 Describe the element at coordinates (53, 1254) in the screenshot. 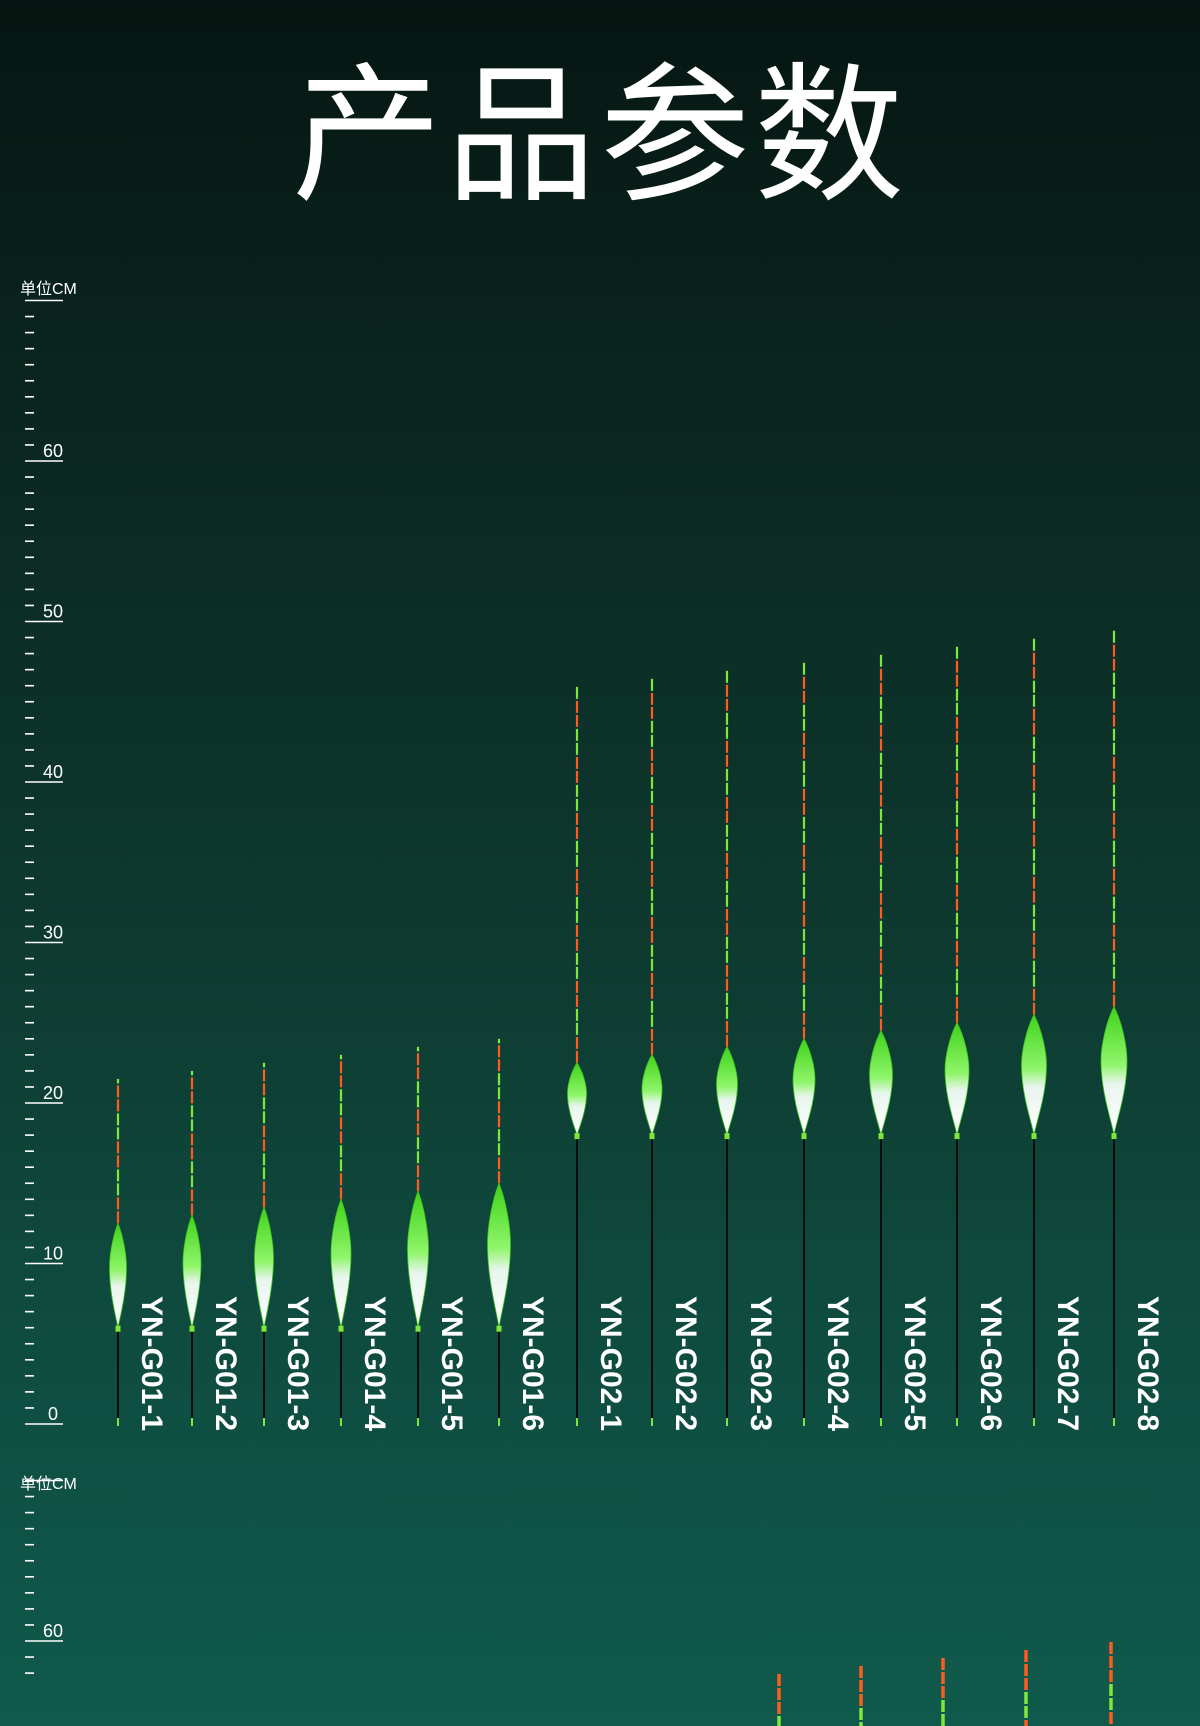

I see `ruler1-tick-label: 10` at that location.